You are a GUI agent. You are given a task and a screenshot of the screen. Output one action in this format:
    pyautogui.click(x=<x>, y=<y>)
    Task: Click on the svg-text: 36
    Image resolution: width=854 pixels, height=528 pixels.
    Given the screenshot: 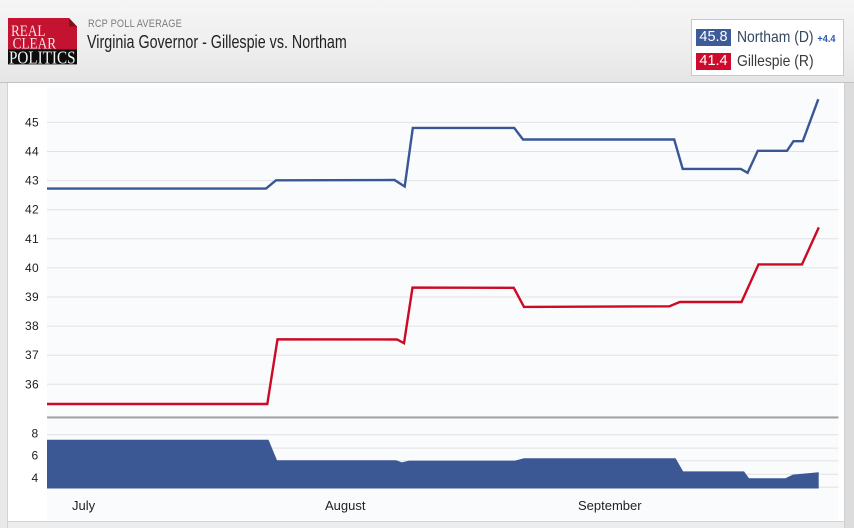 What is the action you would take?
    pyautogui.click(x=32, y=384)
    